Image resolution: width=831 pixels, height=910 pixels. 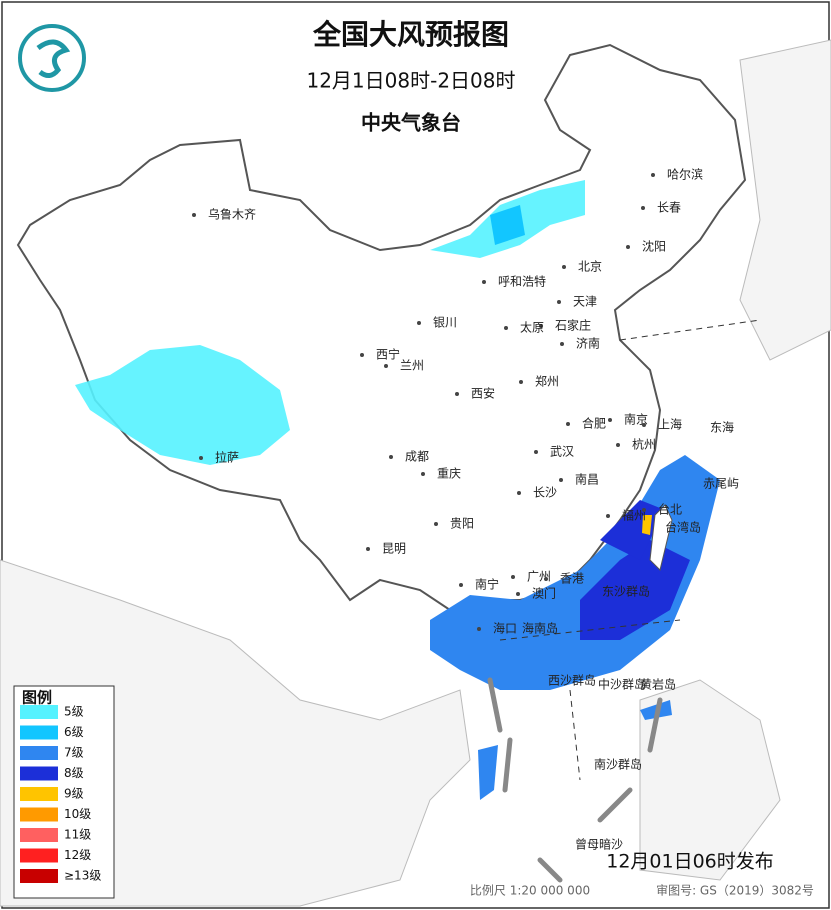 I want to click on city-label: 济南, so click(x=588, y=343).